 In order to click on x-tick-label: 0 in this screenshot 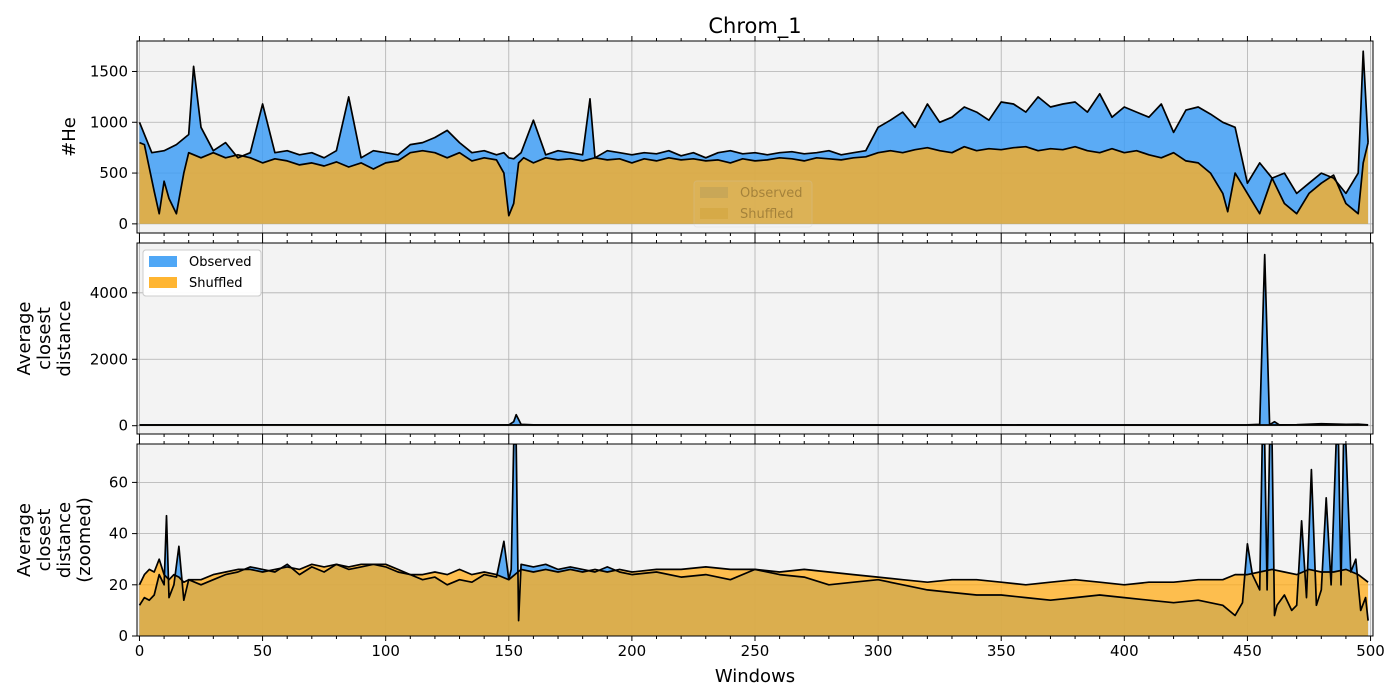, I will do `click(140, 651)`.